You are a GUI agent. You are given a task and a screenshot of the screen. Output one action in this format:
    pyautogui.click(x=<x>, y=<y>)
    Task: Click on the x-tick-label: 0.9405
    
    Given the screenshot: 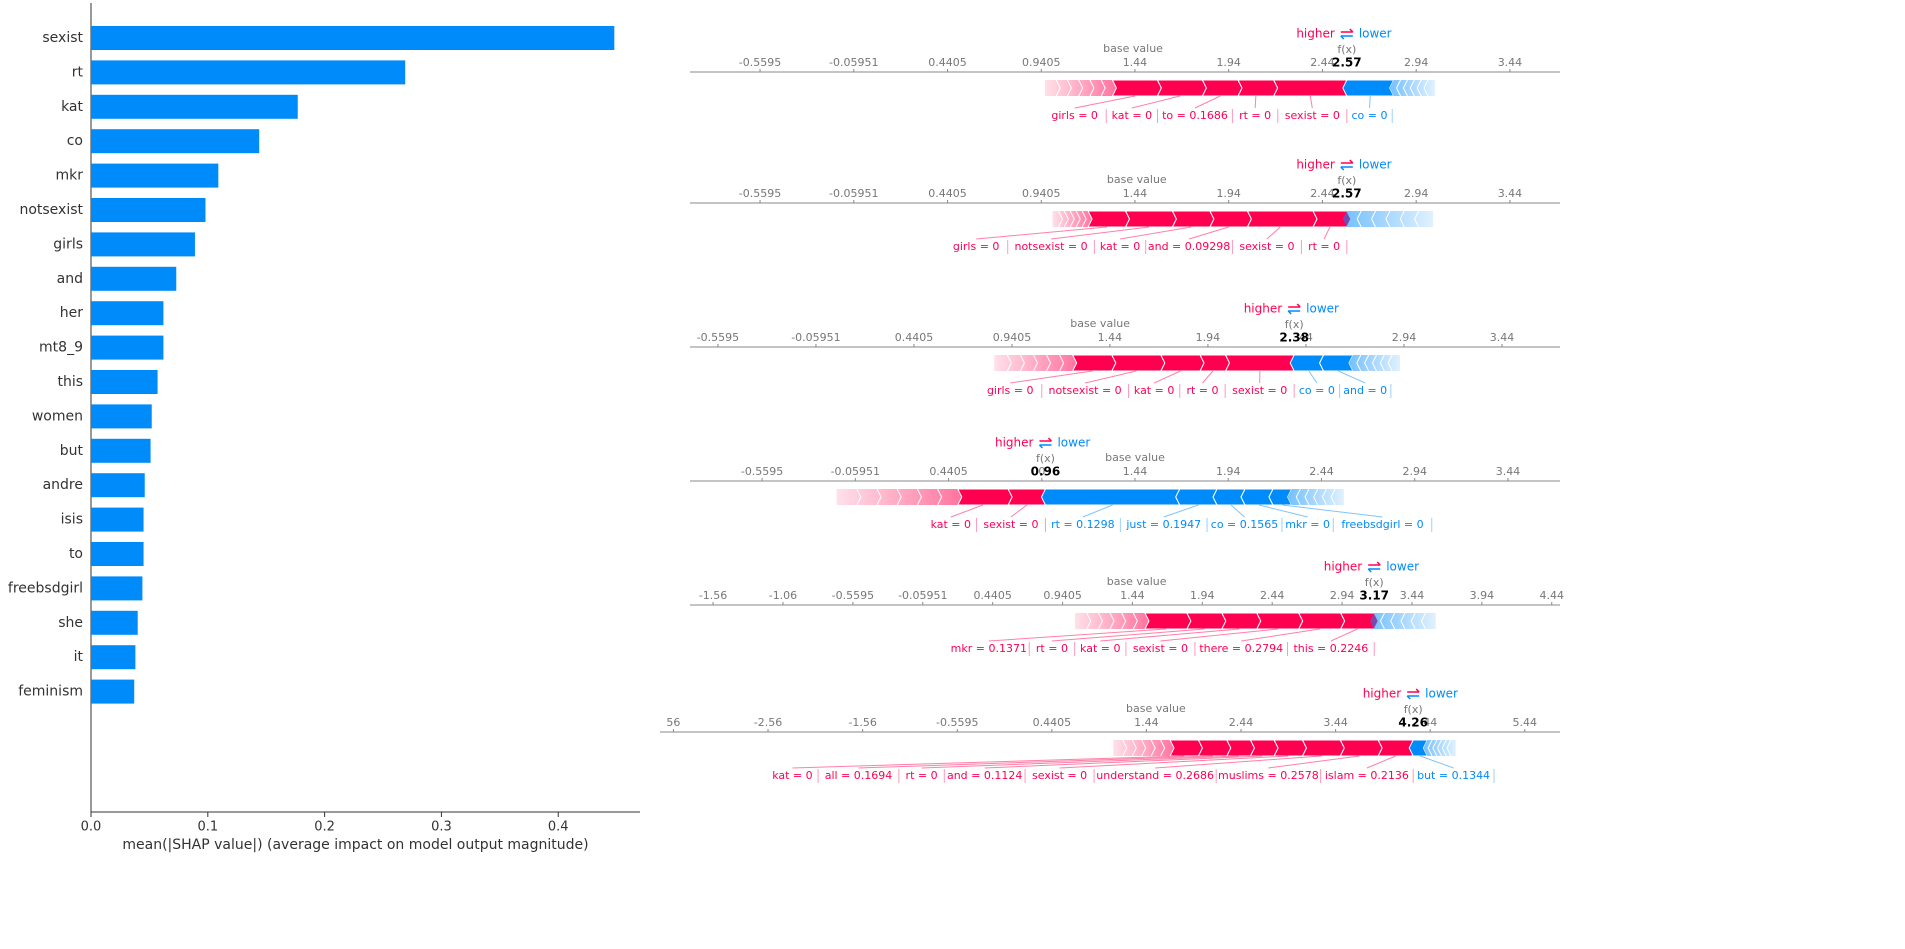 What is the action you would take?
    pyautogui.click(x=1012, y=337)
    